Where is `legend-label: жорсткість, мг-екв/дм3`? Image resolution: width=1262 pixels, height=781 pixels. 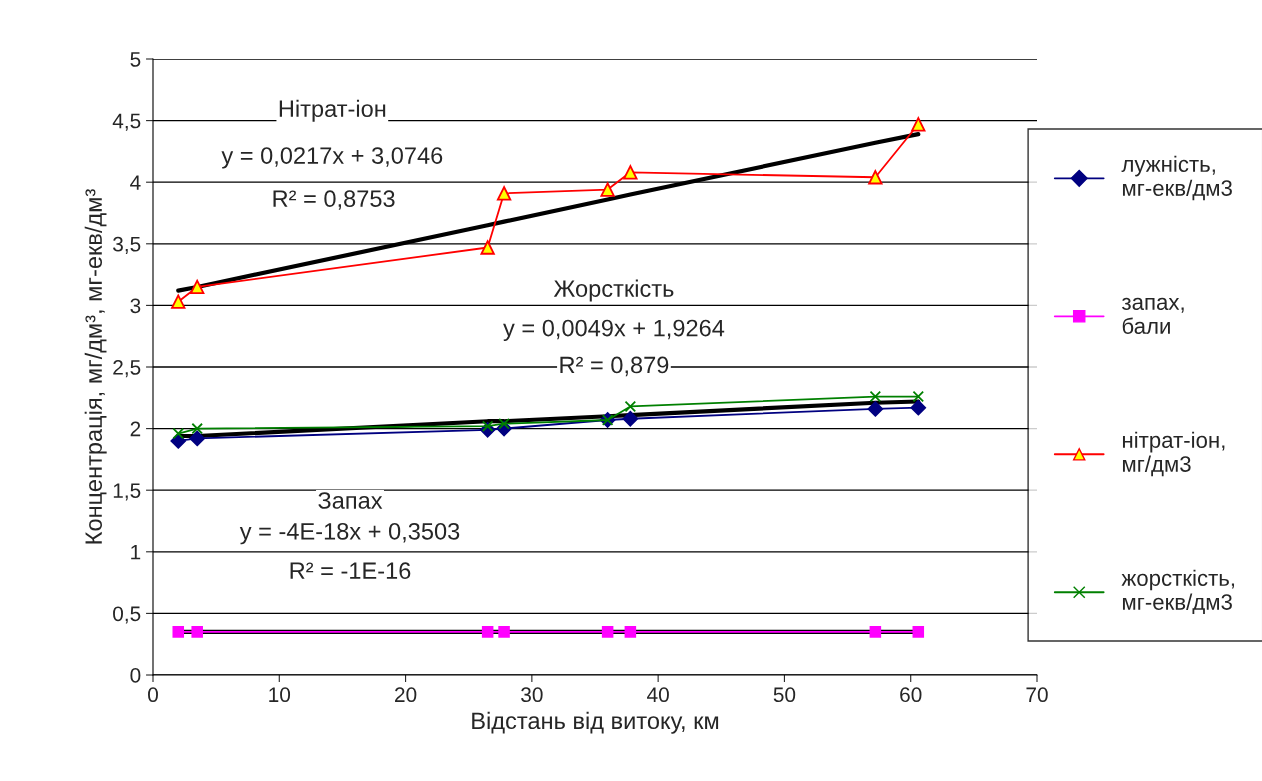
legend-label: жорсткість, мг-екв/дм3 is located at coordinates (1178, 592).